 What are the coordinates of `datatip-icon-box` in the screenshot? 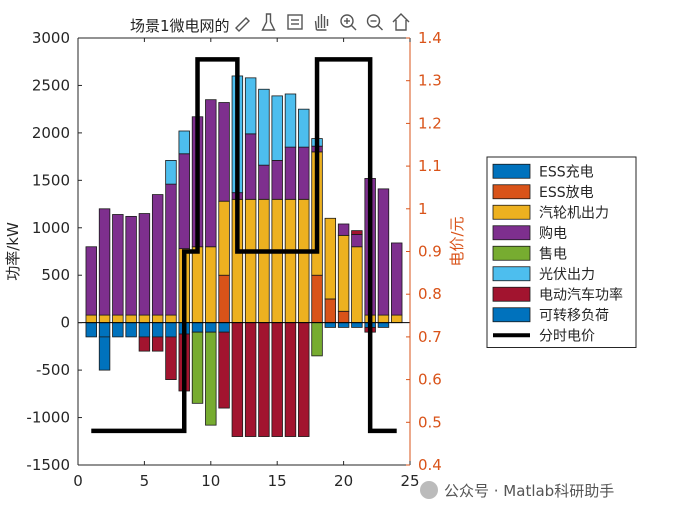 It's located at (295, 22).